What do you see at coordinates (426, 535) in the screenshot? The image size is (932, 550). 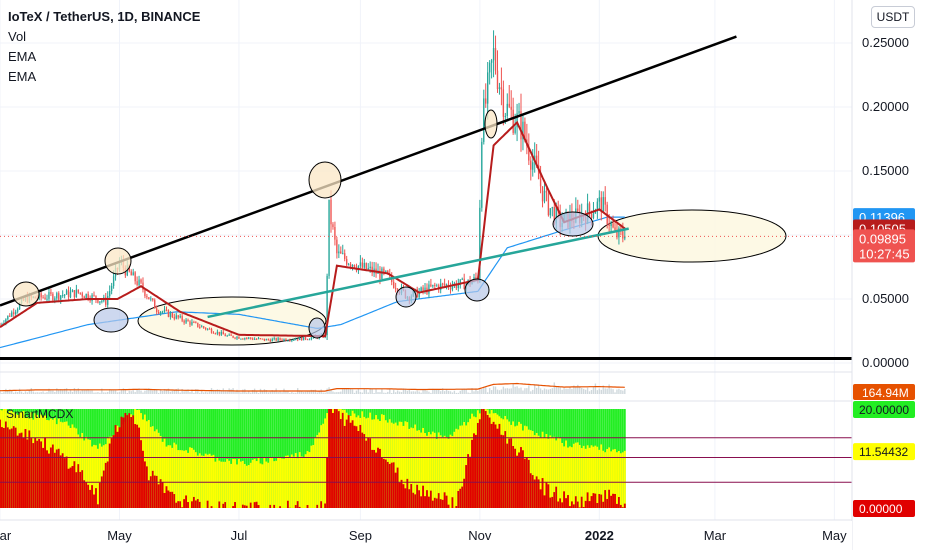 I see `time-axis: Mar May Jul Sep Nov 2022 Mar May` at bounding box center [426, 535].